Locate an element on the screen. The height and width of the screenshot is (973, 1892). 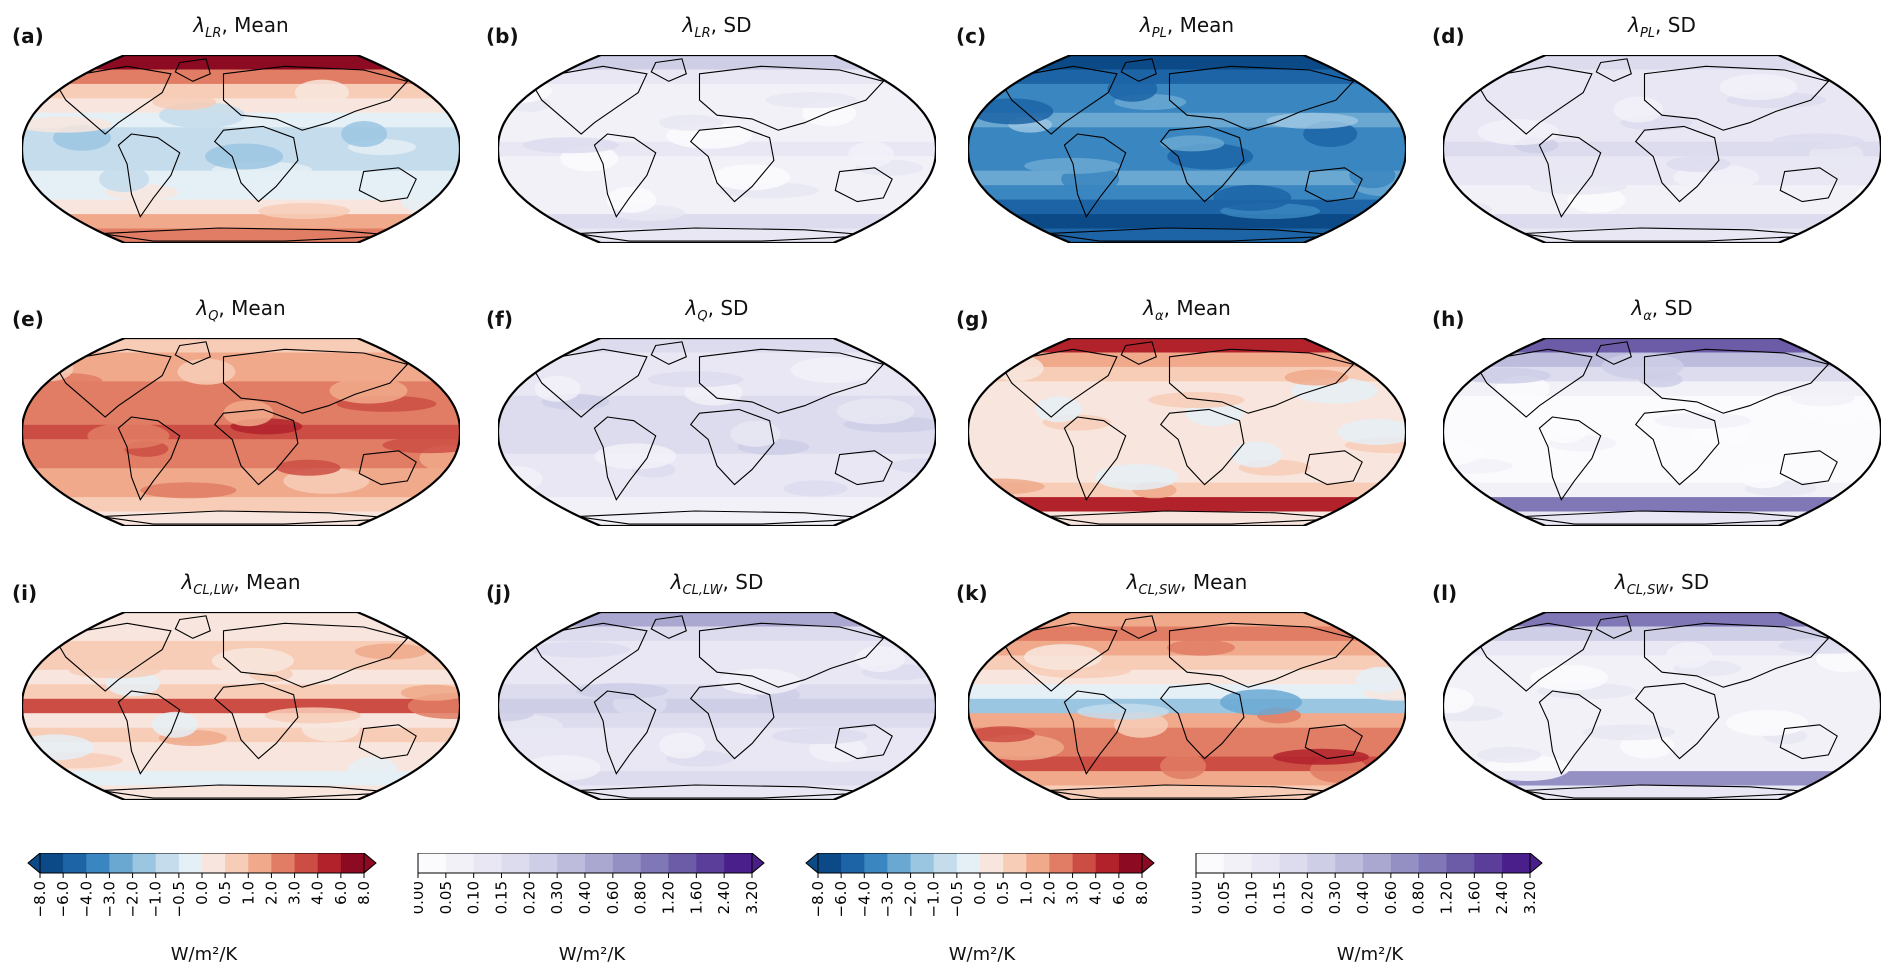
panel-letter: (j) is located at coordinates (499, 593).